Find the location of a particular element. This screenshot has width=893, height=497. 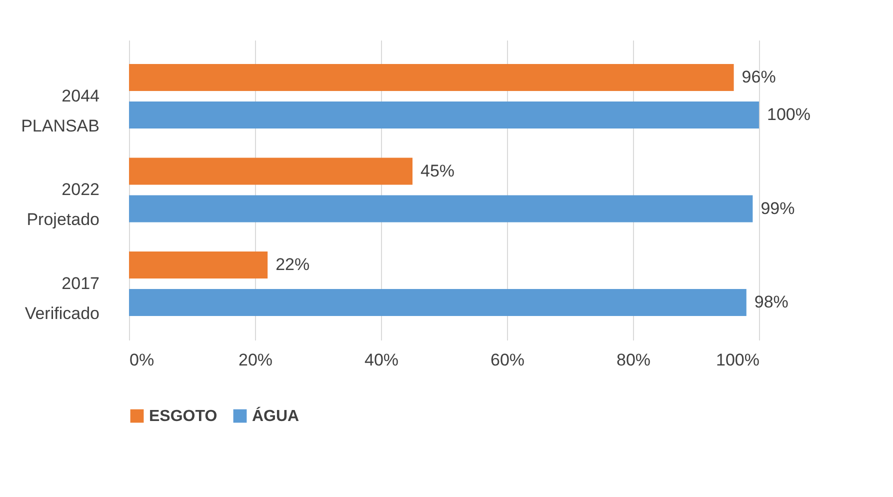

data-label: 96% is located at coordinates (759, 77).